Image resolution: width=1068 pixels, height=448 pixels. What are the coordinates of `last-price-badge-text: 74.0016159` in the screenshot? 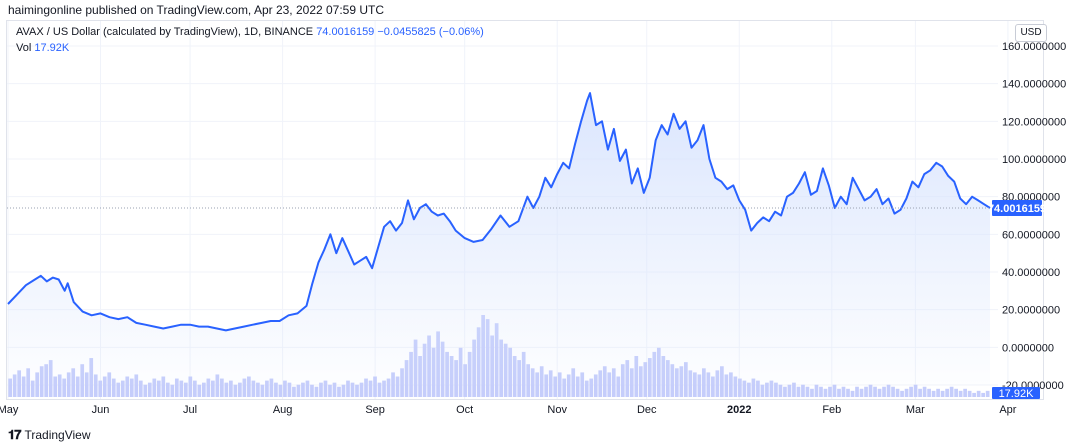 It's located at (1017, 209).